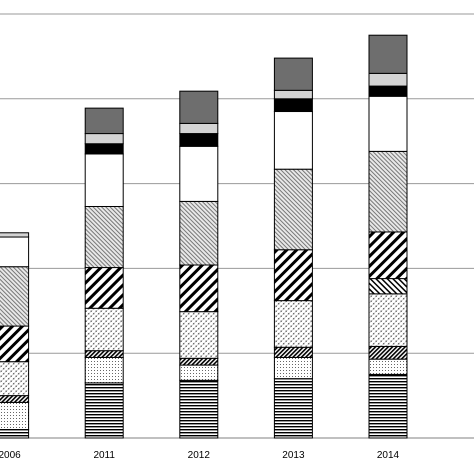 The image size is (474, 474). I want to click on x-tick-label: 2006, so click(10, 455).